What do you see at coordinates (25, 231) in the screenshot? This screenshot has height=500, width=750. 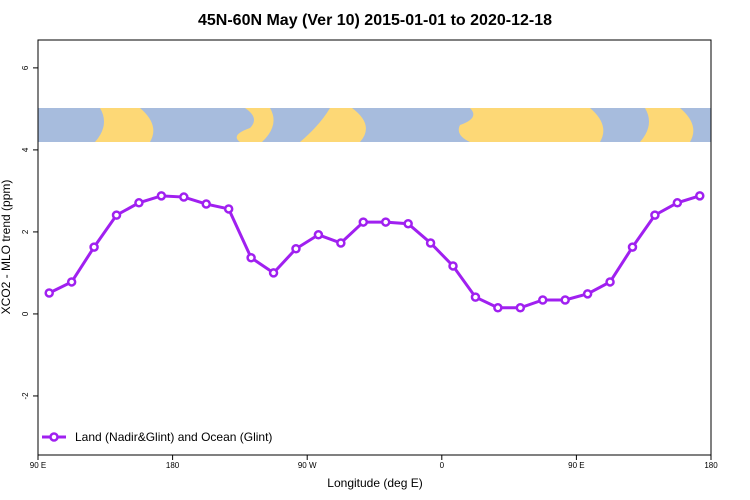 I see `y-tick-label: 2` at bounding box center [25, 231].